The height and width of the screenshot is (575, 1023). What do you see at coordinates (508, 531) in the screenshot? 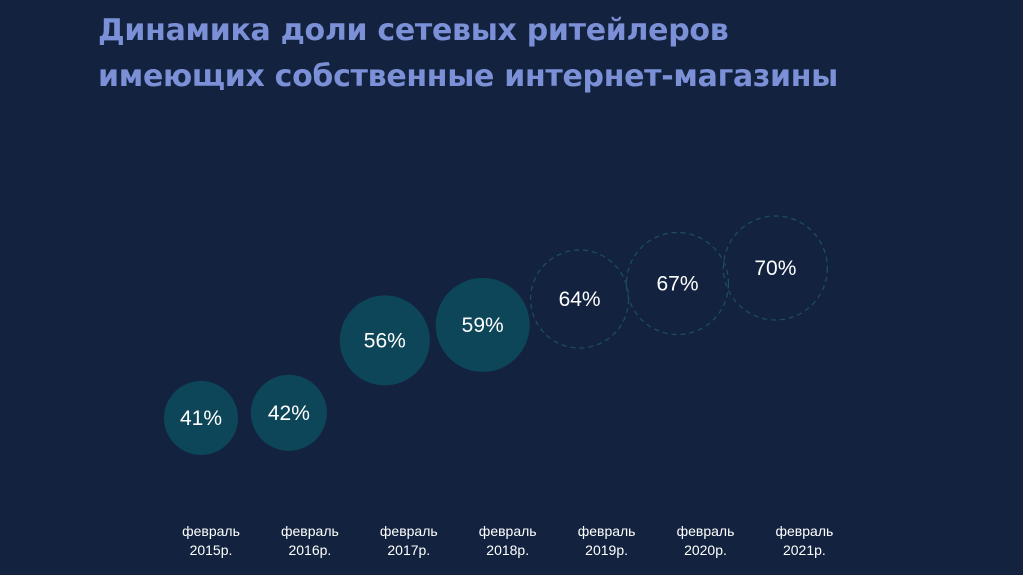
I see `category-label-4-line-1: февраль` at bounding box center [508, 531].